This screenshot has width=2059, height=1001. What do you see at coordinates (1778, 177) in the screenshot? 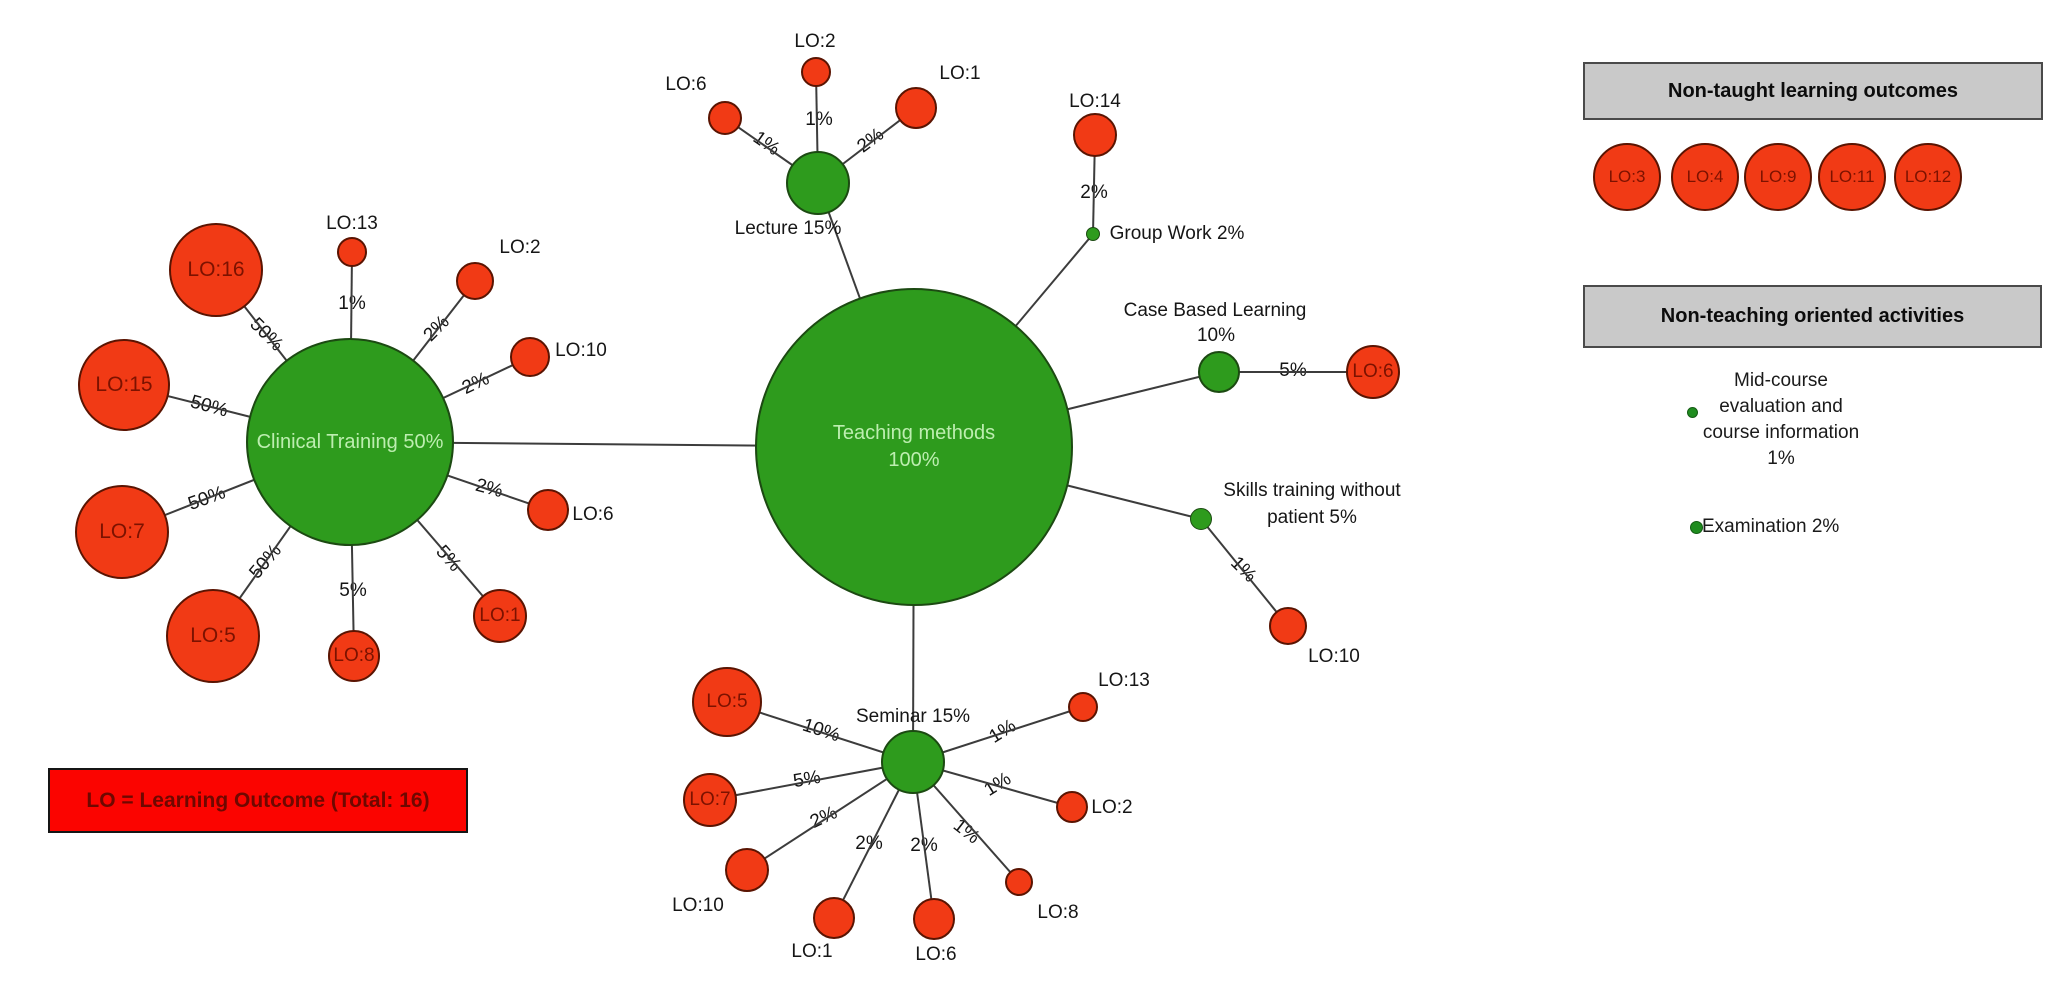
I see `legend-item-lo9: LO:9` at bounding box center [1778, 177].